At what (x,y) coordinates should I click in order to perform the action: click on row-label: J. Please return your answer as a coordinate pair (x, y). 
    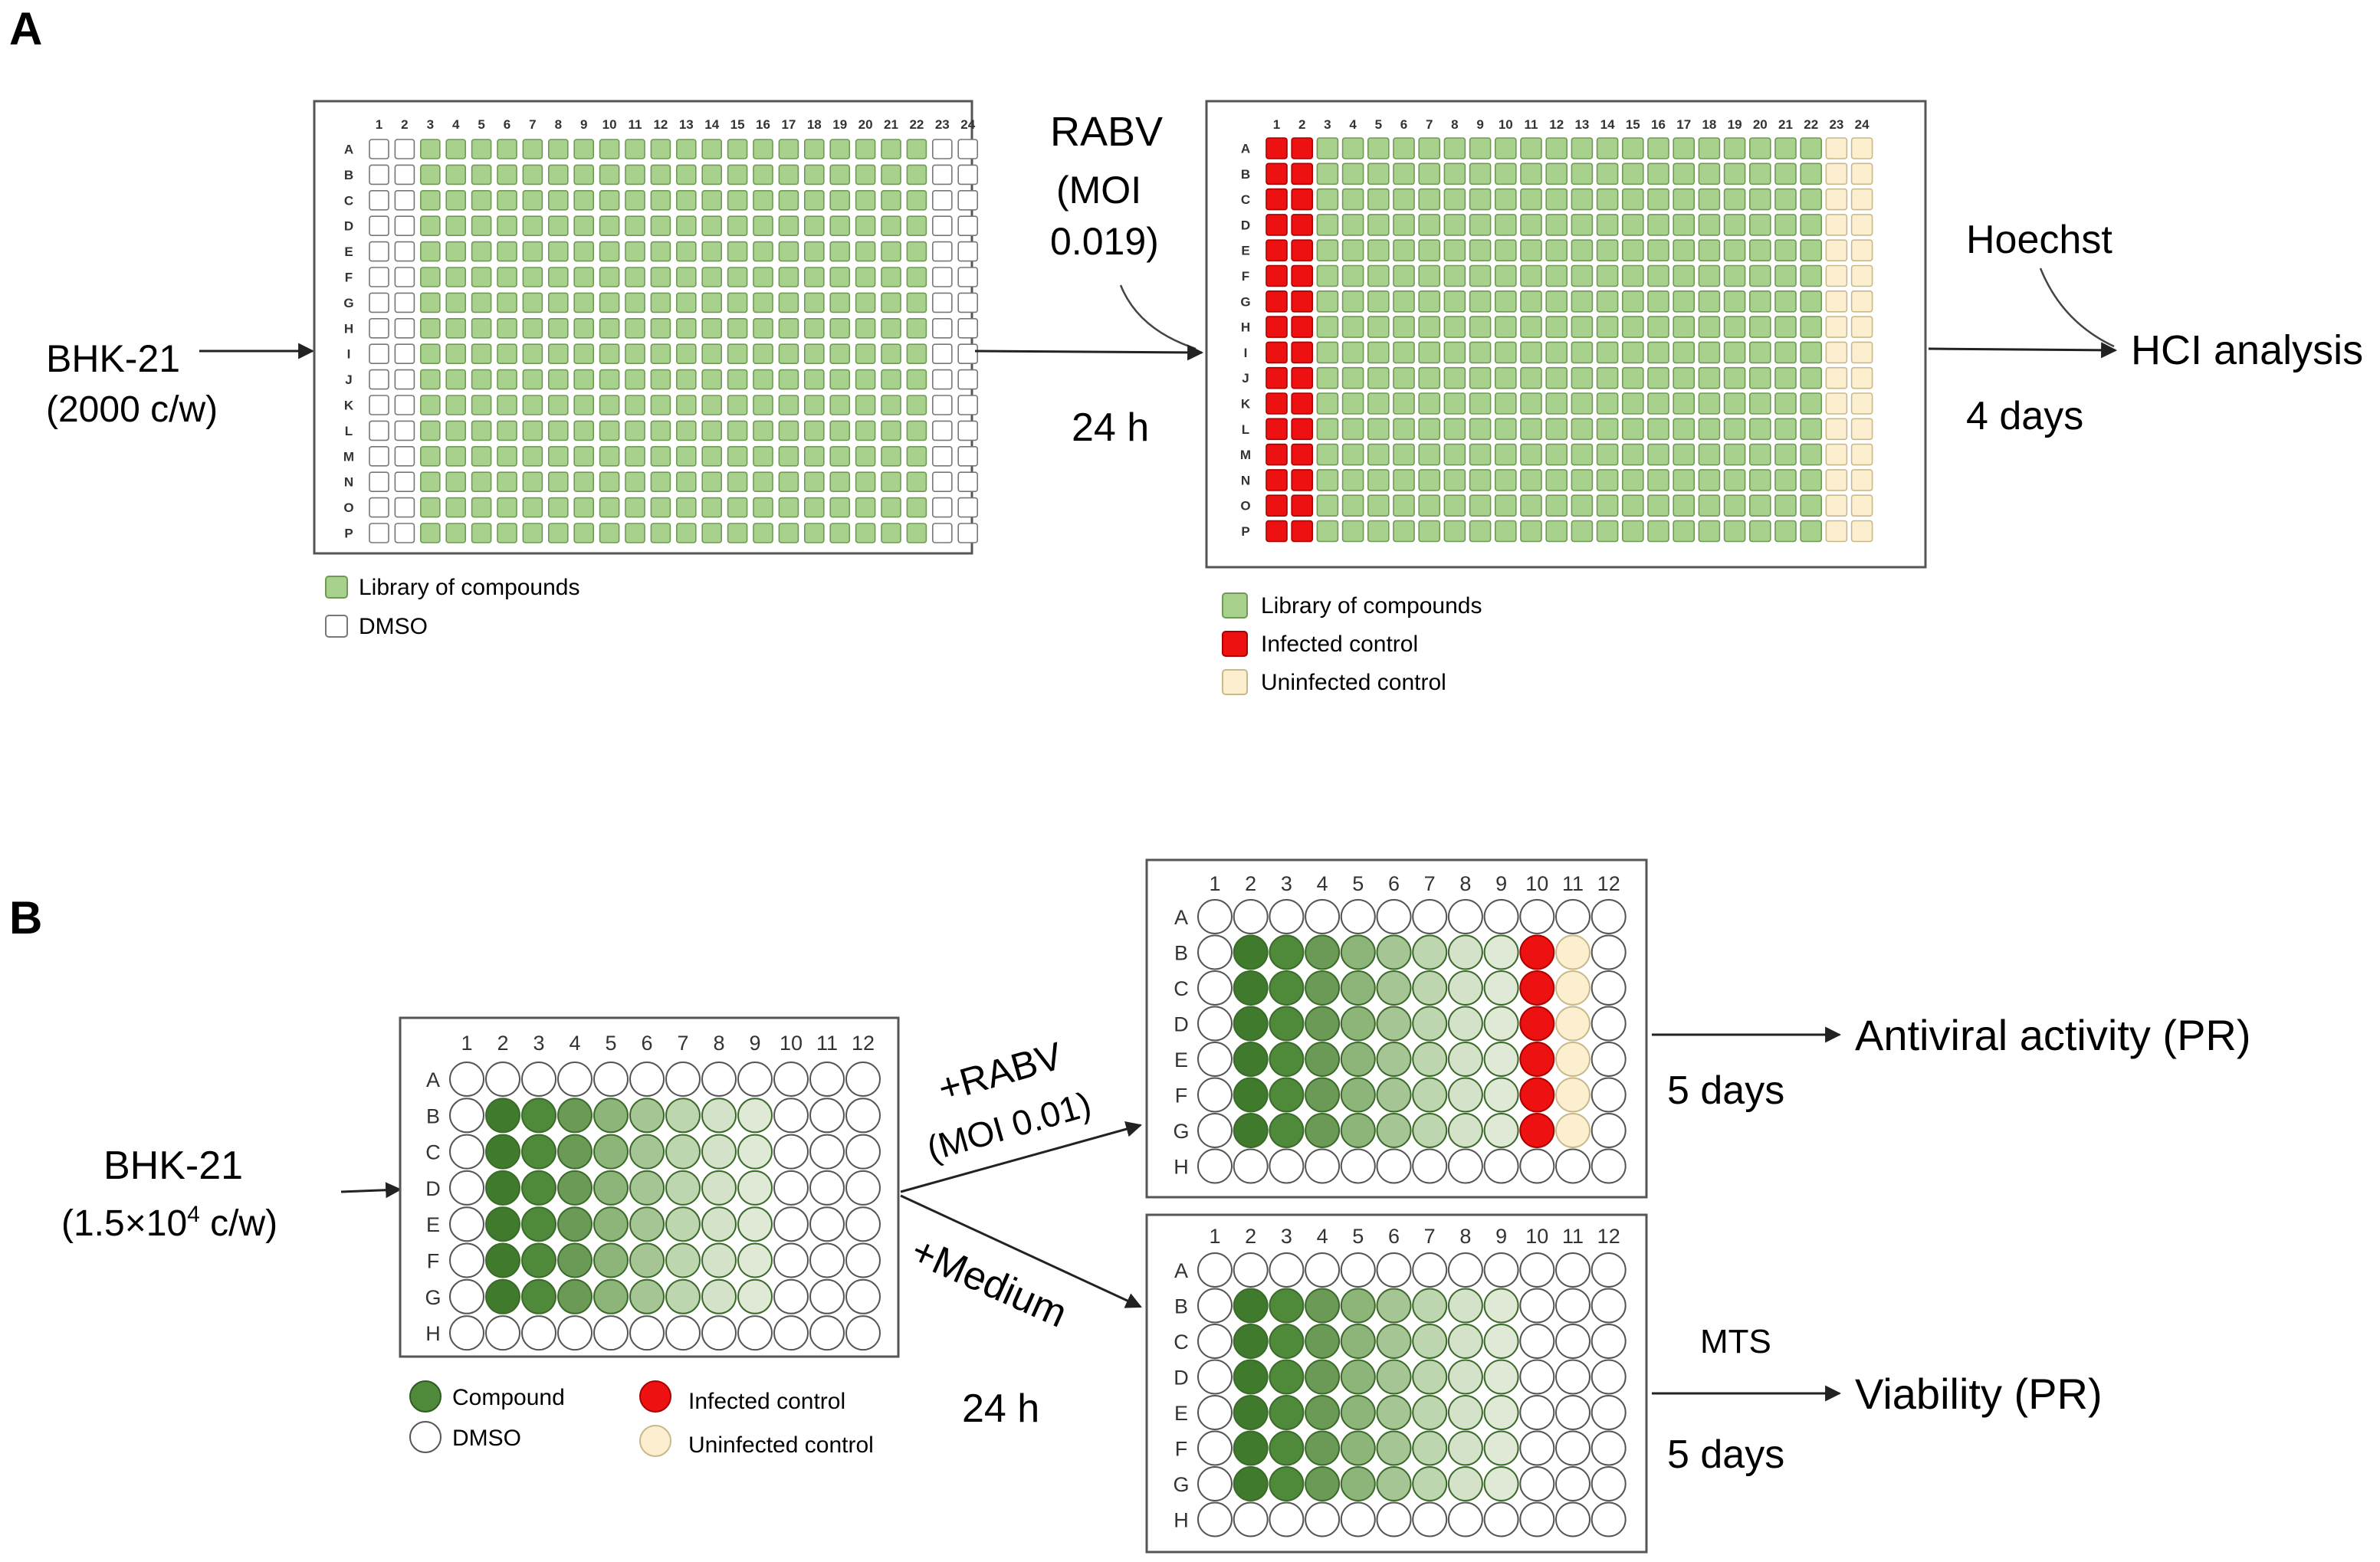
    Looking at the image, I should click on (348, 379).